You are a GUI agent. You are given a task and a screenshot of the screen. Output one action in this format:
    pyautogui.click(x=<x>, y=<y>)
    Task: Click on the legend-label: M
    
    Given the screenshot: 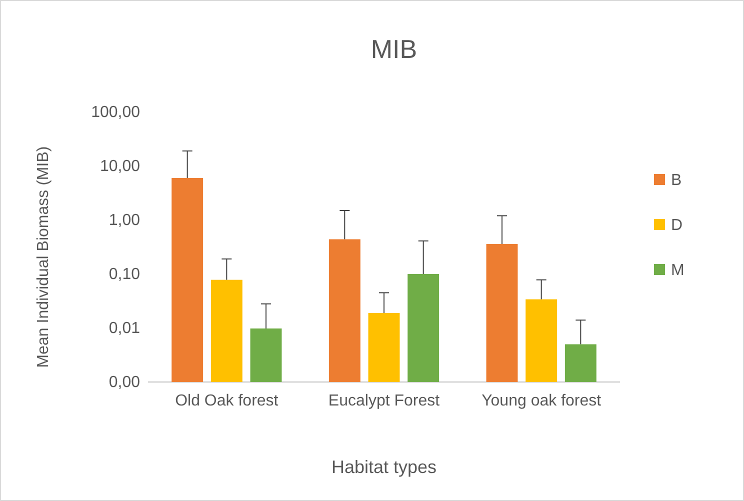 What is the action you would take?
    pyautogui.click(x=677, y=270)
    